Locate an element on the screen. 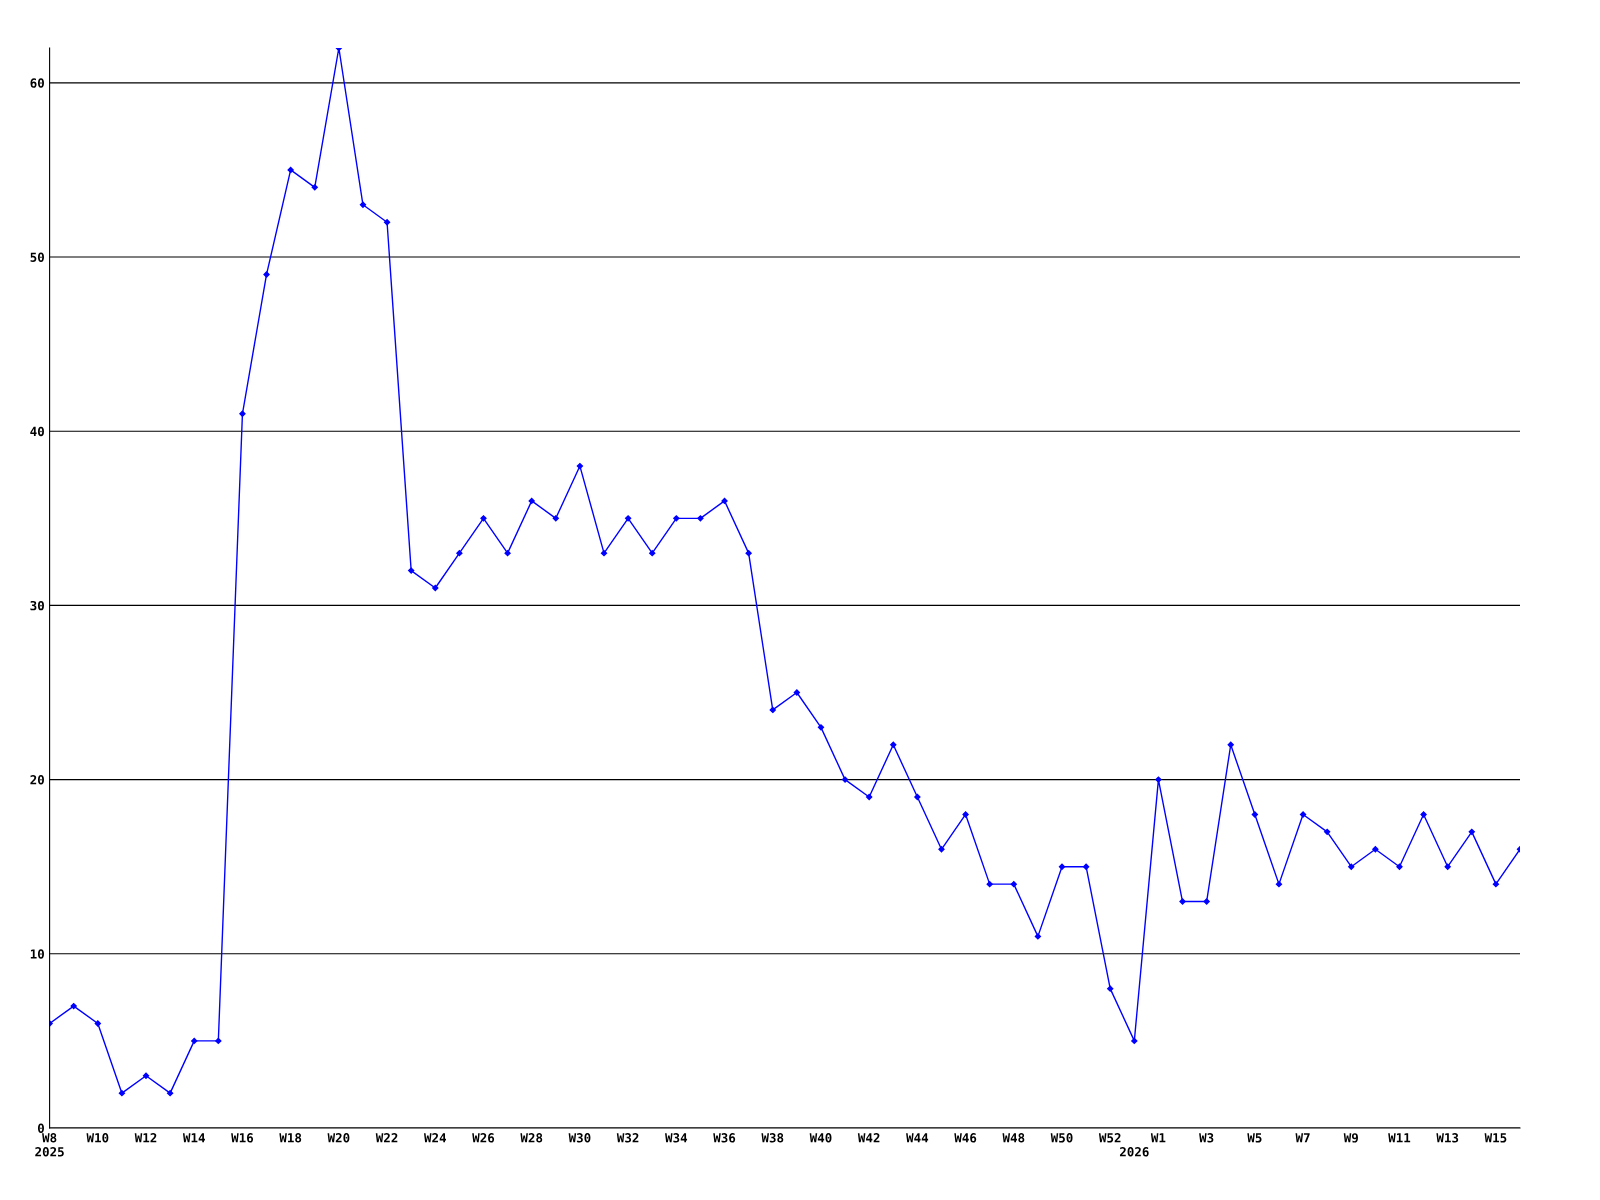 The image size is (1600, 1200). x-tick-label: W36 is located at coordinates (724, 1138).